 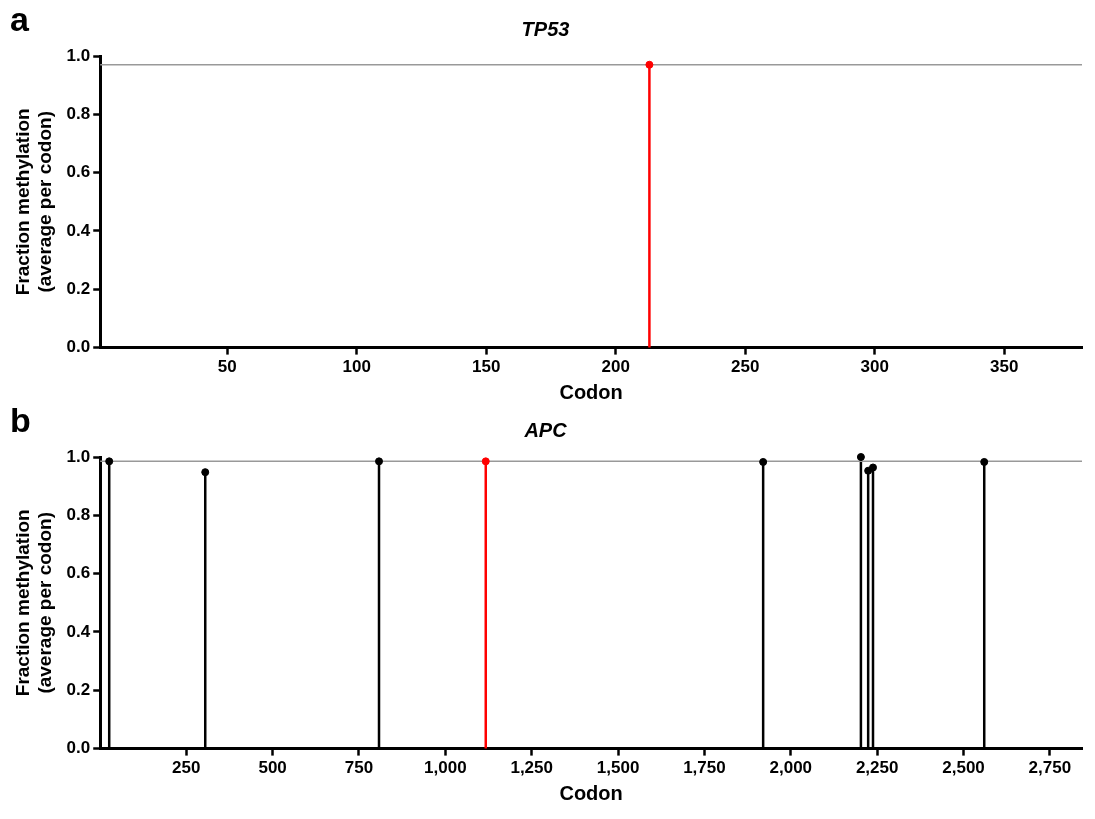 I want to click on chart-title: TP53, so click(x=545, y=28).